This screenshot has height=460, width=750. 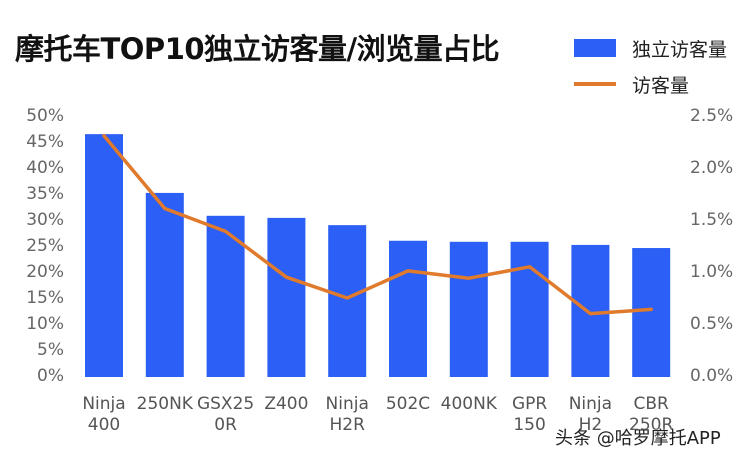 I want to click on right-axis-tick: 2.5%, so click(x=712, y=116).